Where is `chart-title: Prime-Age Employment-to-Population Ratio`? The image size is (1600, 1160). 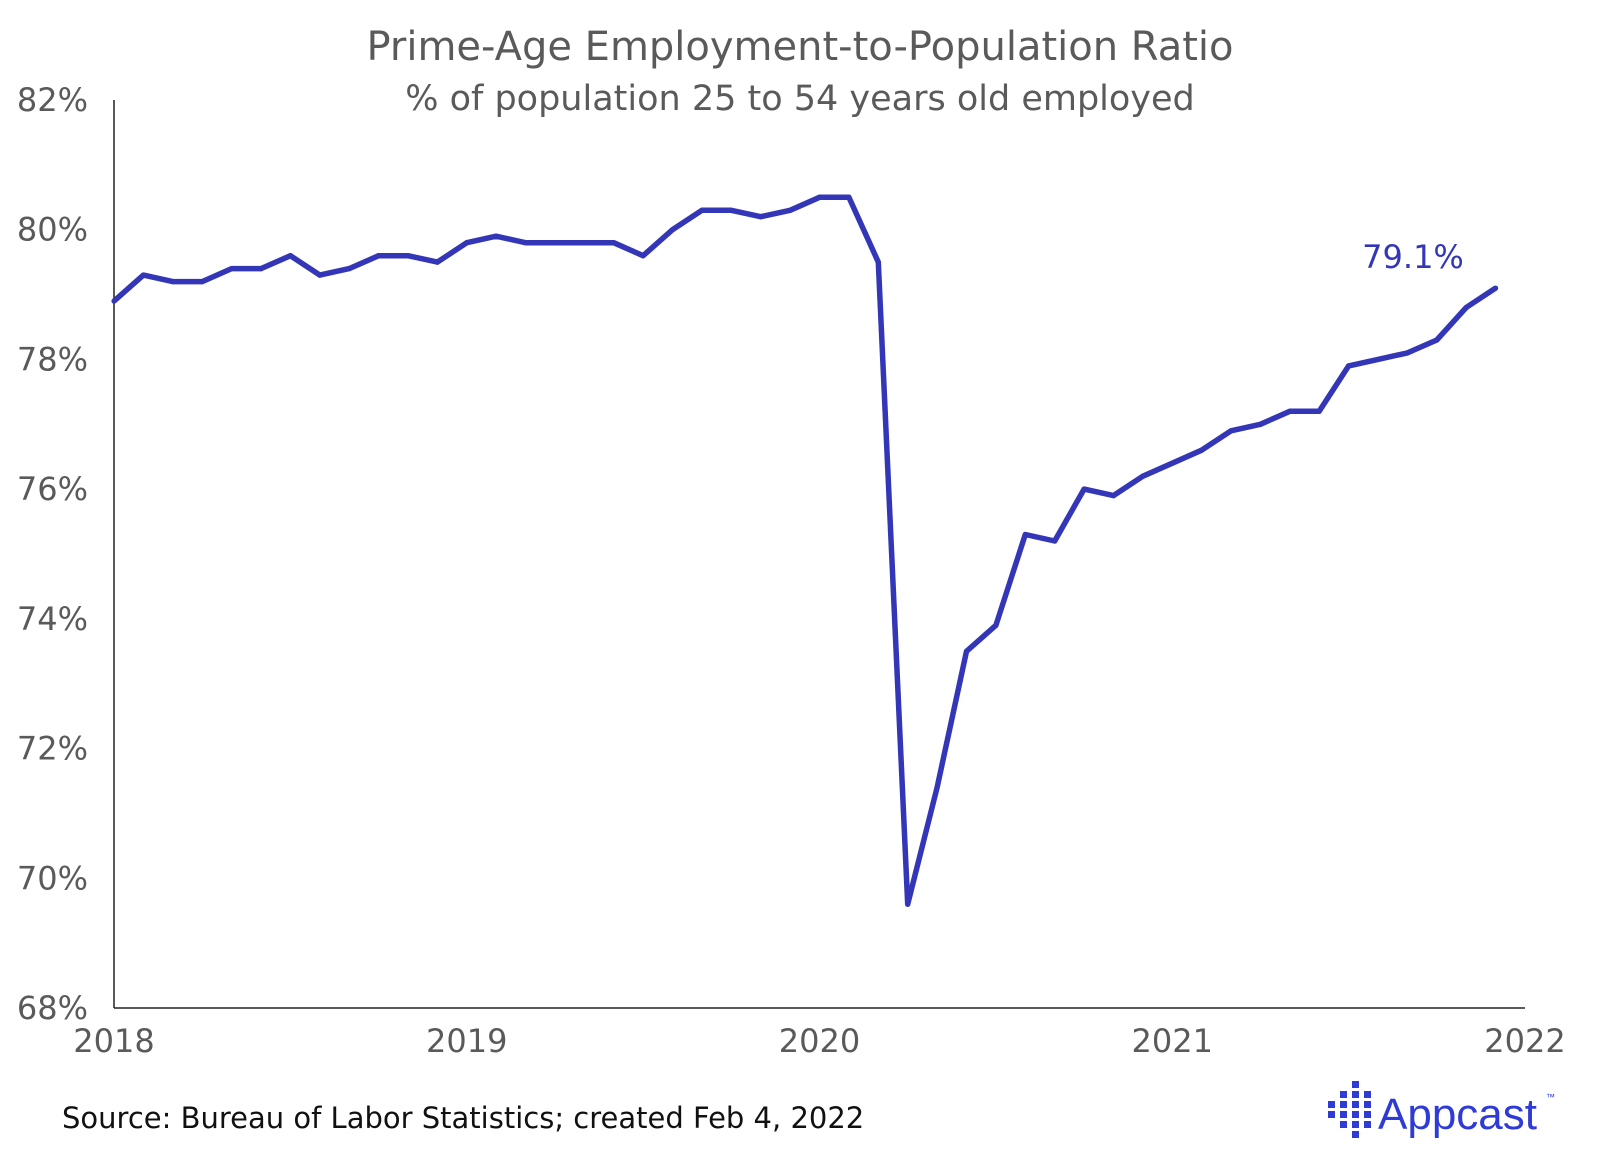 chart-title: Prime-Age Employment-to-Population Ratio is located at coordinates (799, 47).